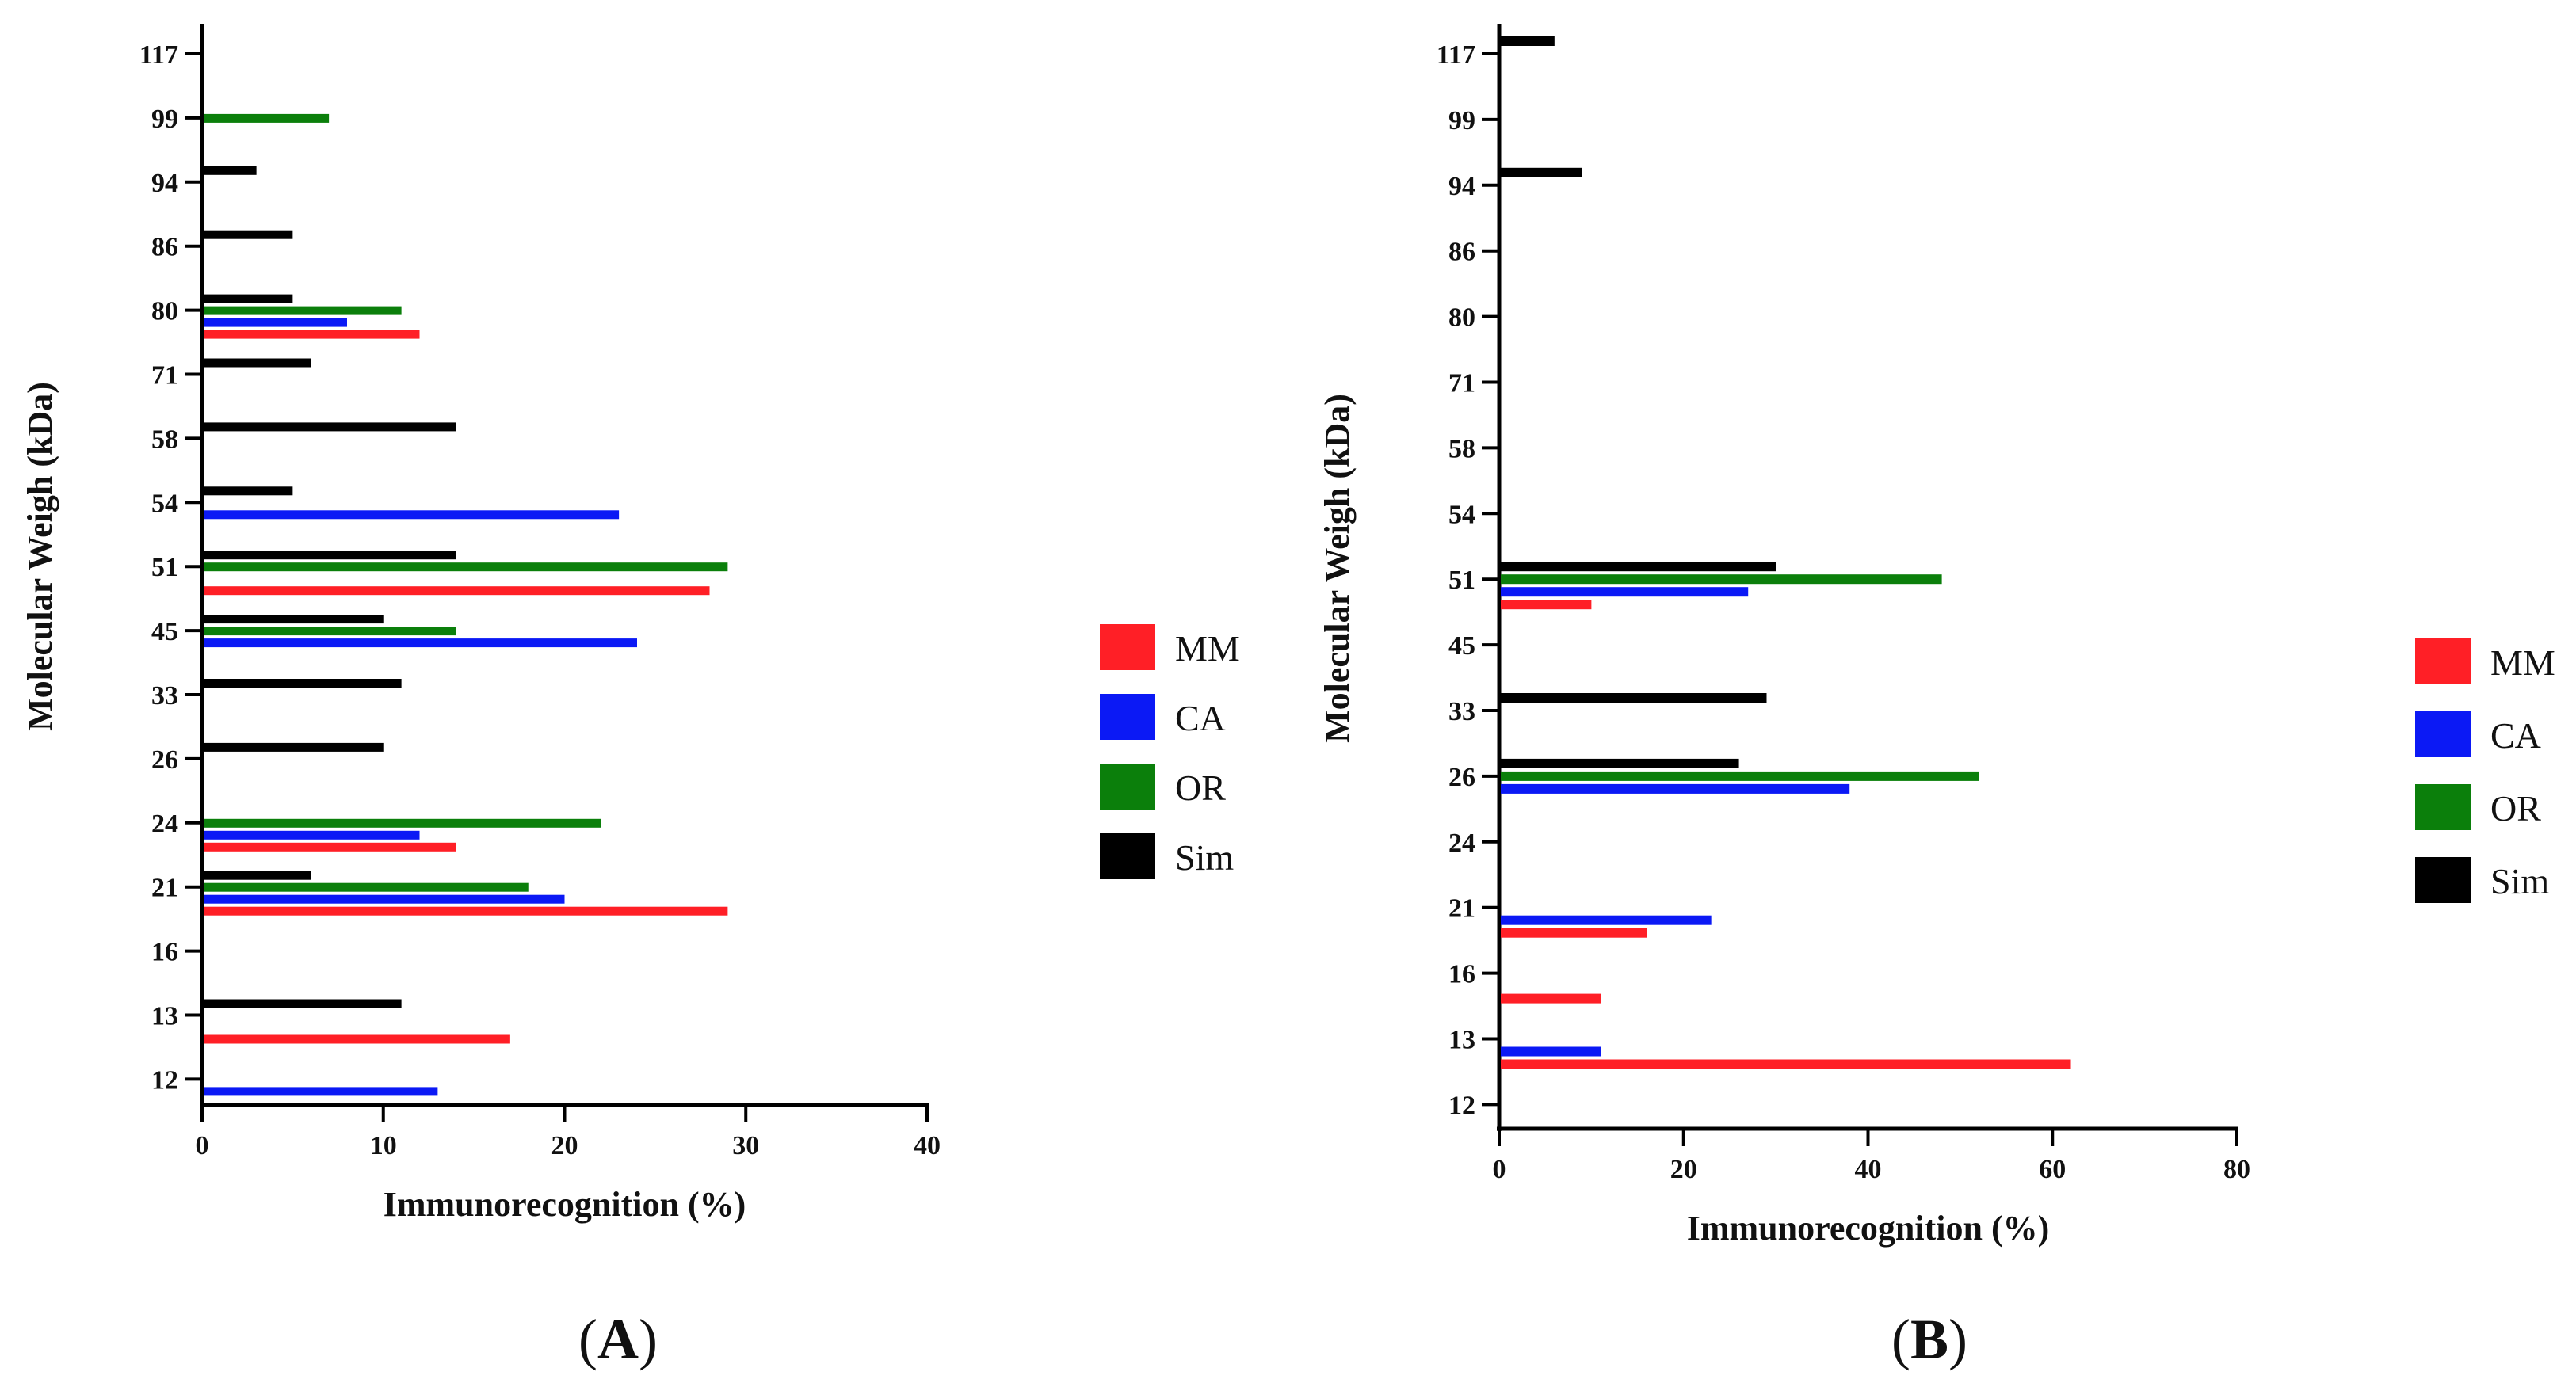 The width and height of the screenshot is (2576, 1383). What do you see at coordinates (383, 1145) in the screenshot?
I see `x-tick-label: 10` at bounding box center [383, 1145].